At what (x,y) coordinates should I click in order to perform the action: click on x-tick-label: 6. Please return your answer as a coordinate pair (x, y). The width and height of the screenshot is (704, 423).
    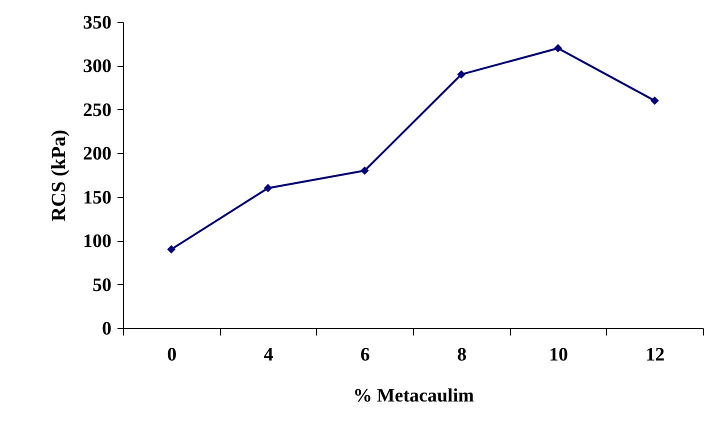
    Looking at the image, I should click on (365, 355).